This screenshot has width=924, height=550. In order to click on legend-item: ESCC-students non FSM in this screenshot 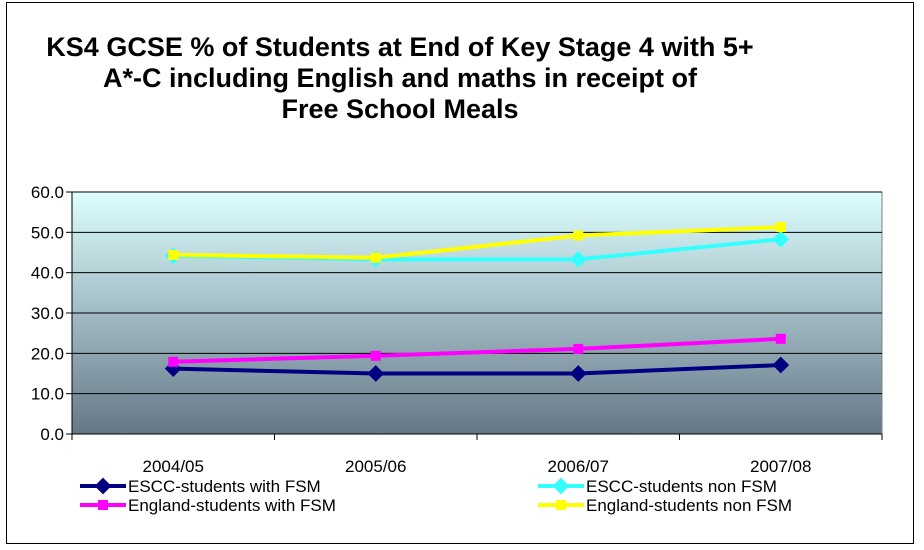, I will do `click(657, 486)`.